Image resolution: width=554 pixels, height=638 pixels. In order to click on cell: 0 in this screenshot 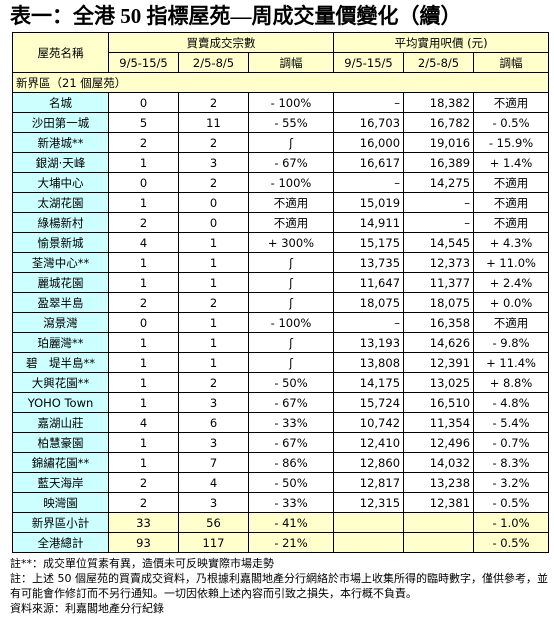, I will do `click(143, 182)`.